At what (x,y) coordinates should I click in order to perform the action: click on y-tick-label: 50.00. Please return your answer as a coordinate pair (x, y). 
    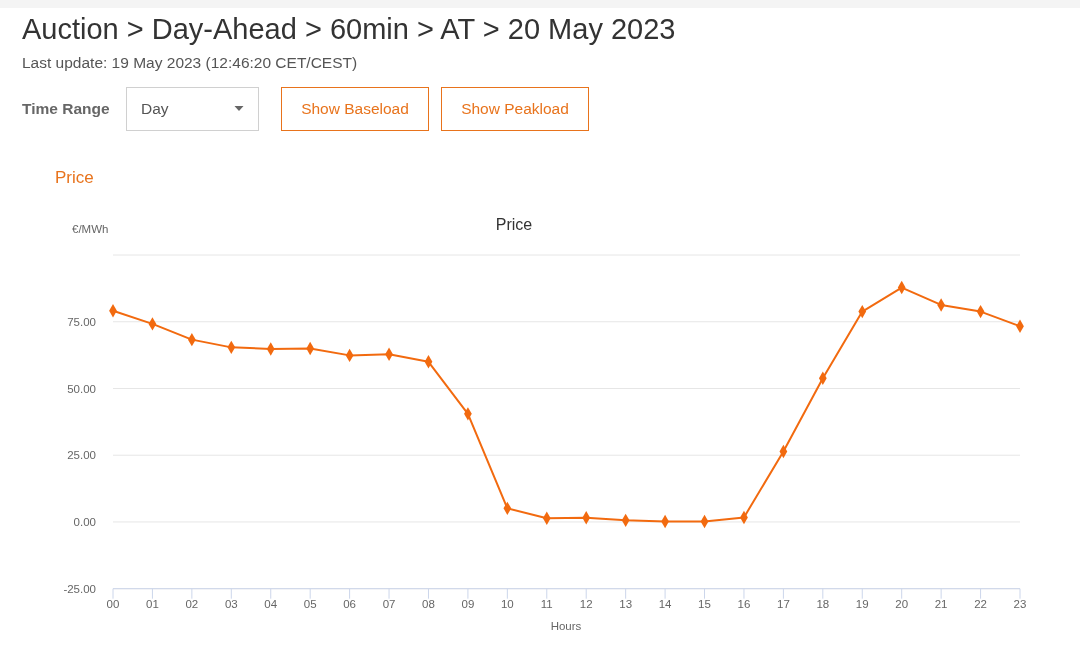
    Looking at the image, I should click on (81, 388).